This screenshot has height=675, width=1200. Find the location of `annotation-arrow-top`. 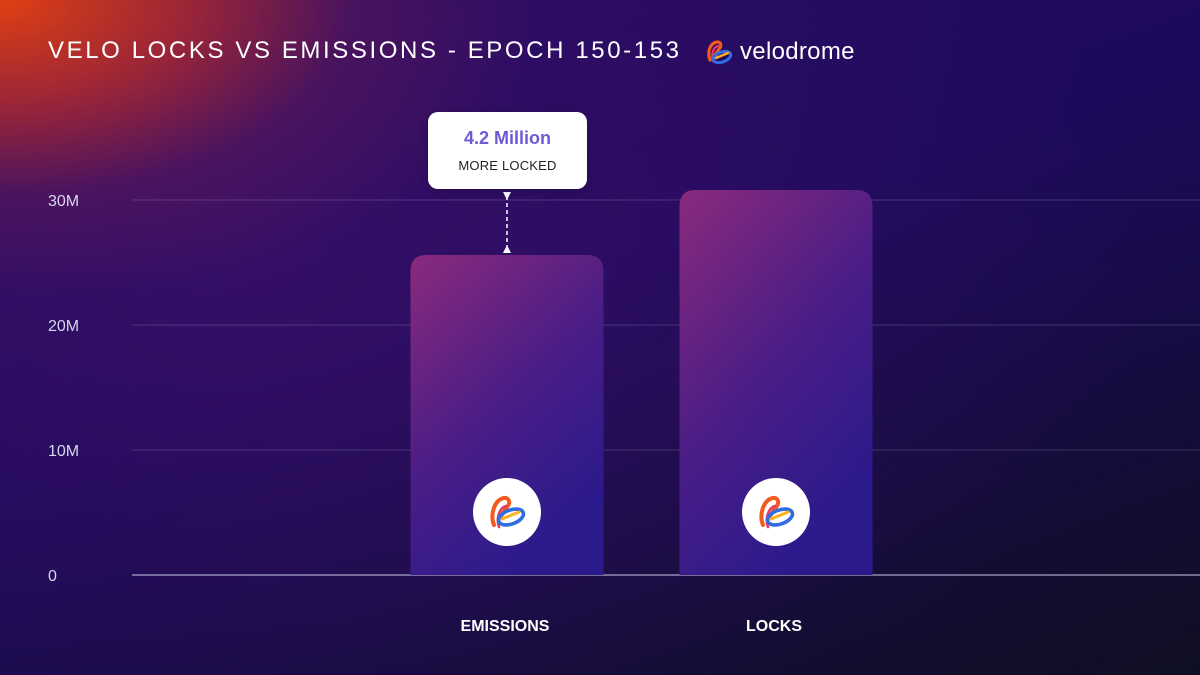

annotation-arrow-top is located at coordinates (507, 196).